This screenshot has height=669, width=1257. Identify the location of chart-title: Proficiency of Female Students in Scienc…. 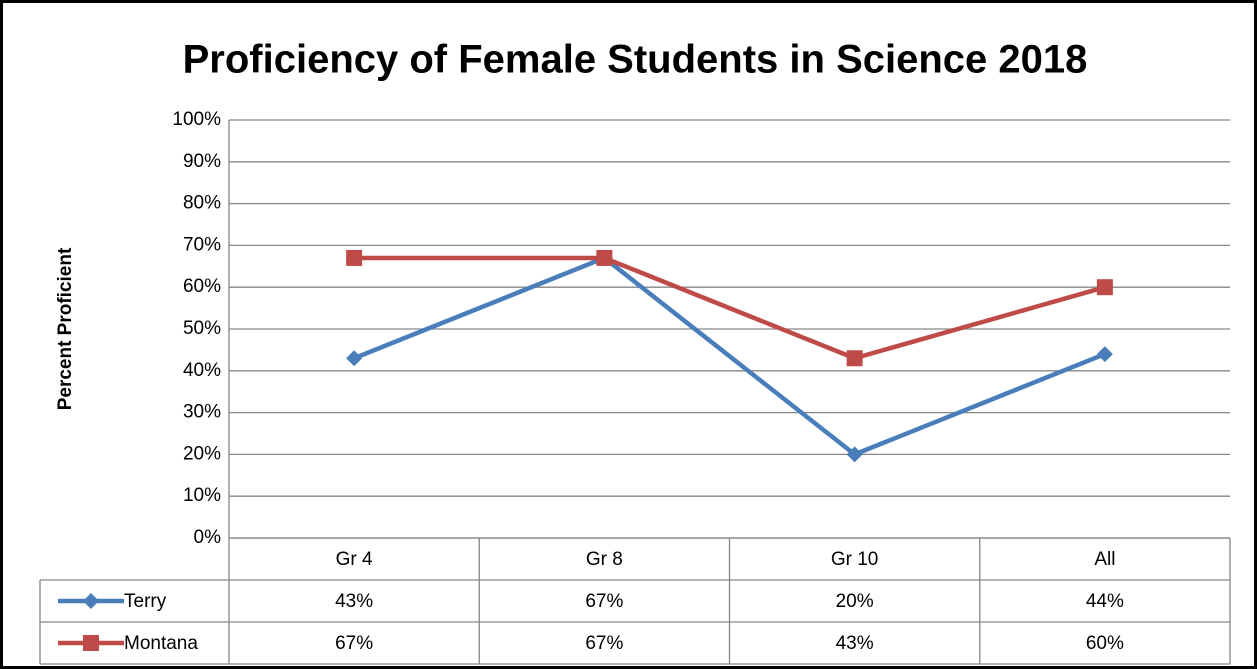
(635, 60).